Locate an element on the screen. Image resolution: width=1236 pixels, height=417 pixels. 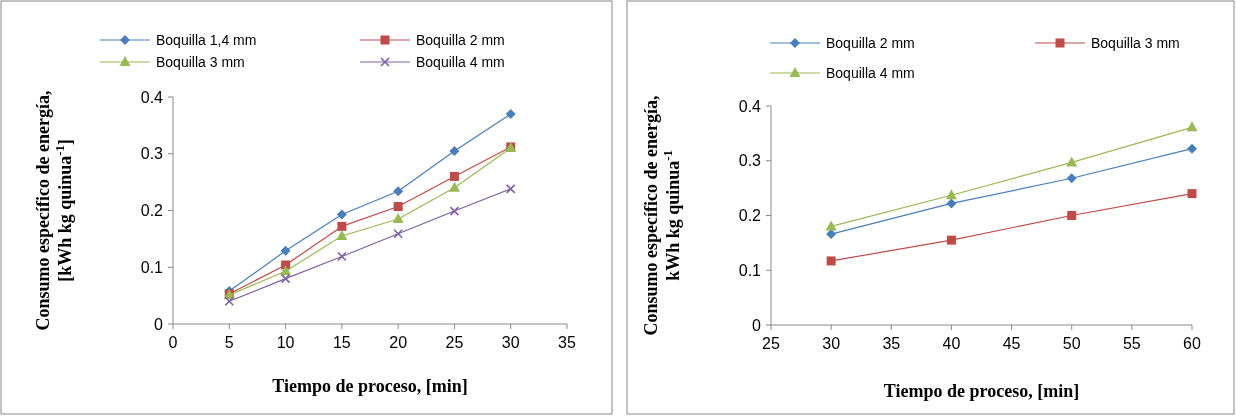
x-tick-label: 50 is located at coordinates (1071, 343).